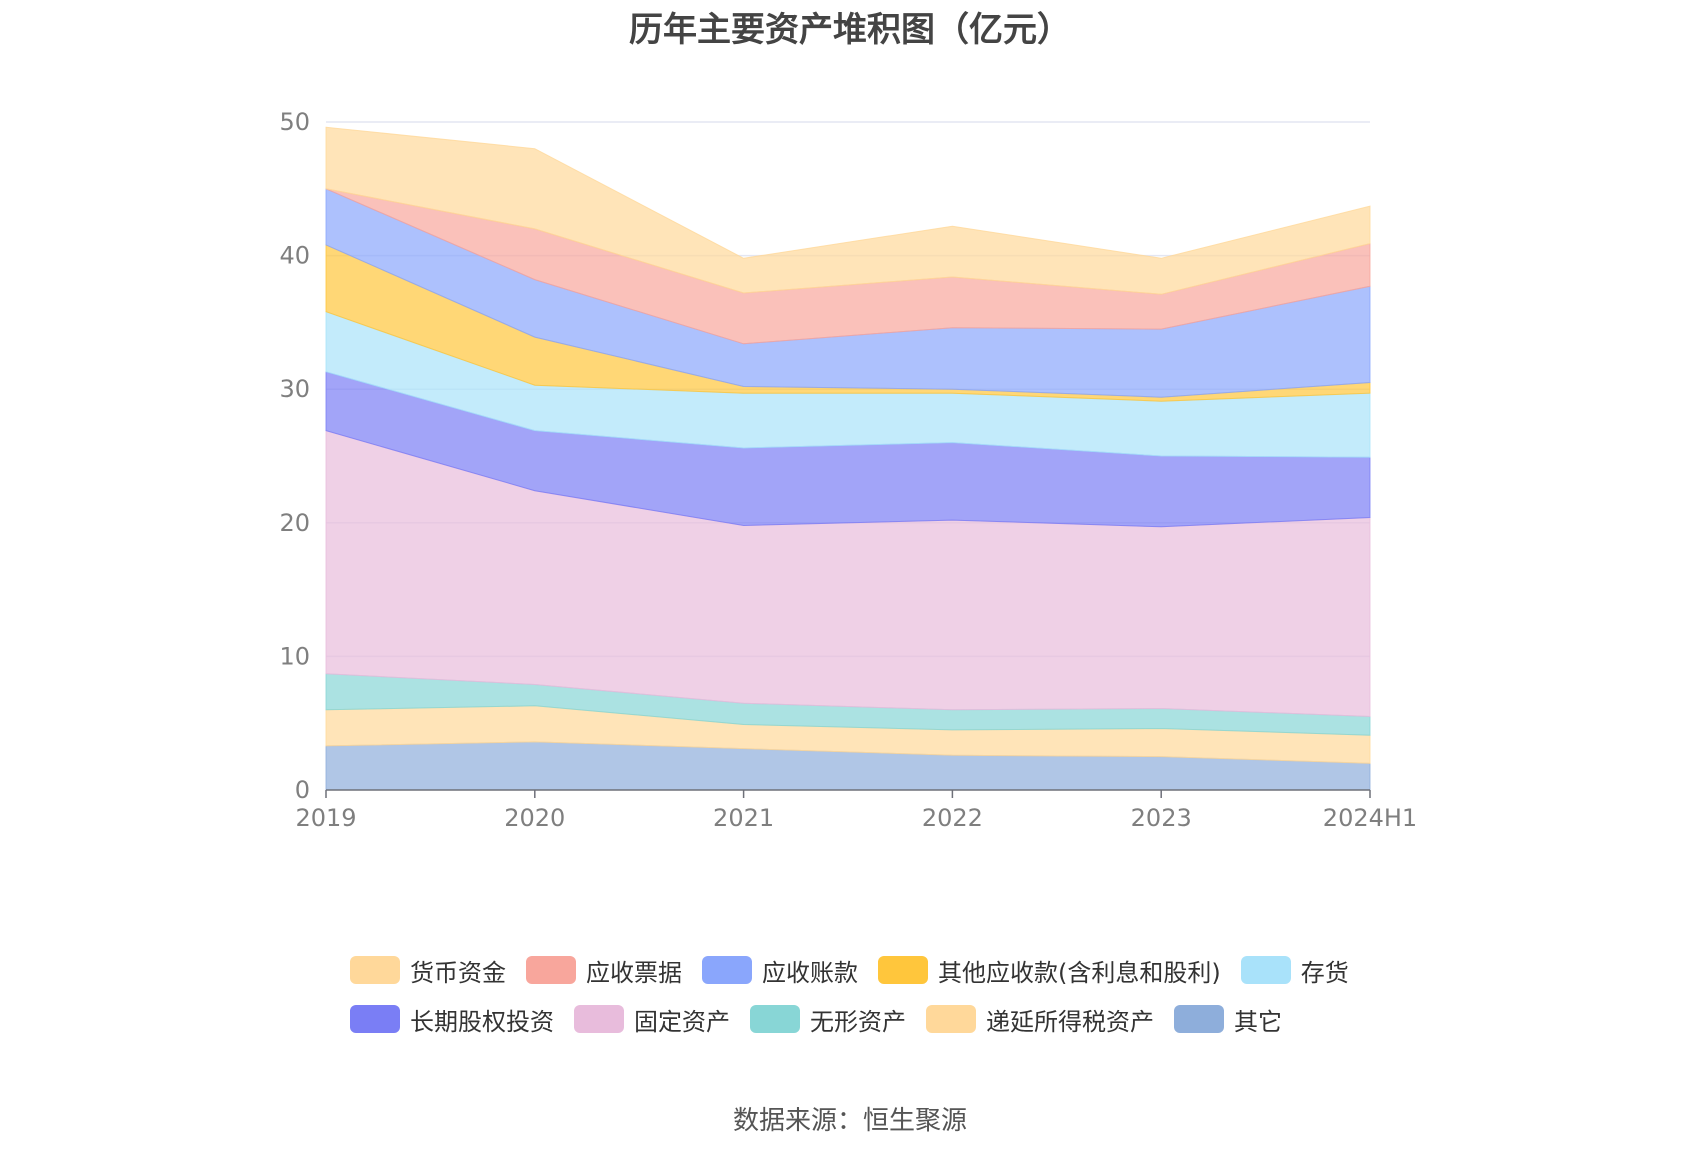  What do you see at coordinates (482, 1021) in the screenshot?
I see `legend-label: 长期股权投资` at bounding box center [482, 1021].